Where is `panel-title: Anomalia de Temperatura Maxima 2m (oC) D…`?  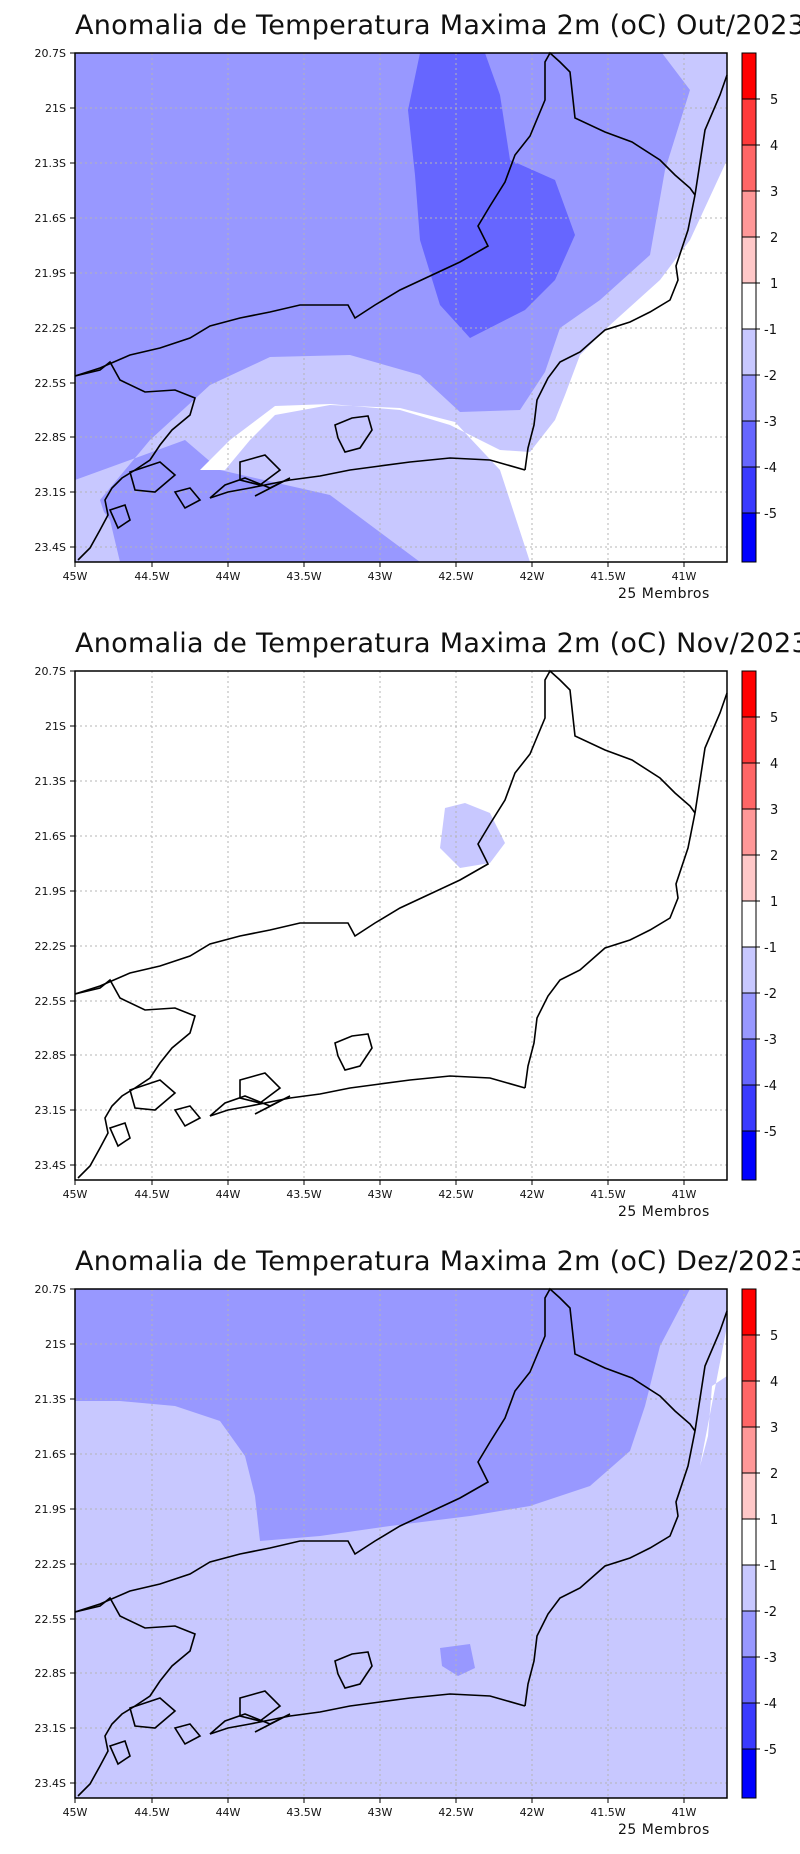
panel-title: Anomalia de Temperatura Maxima 2m (oC) D… is located at coordinates (437, 1261).